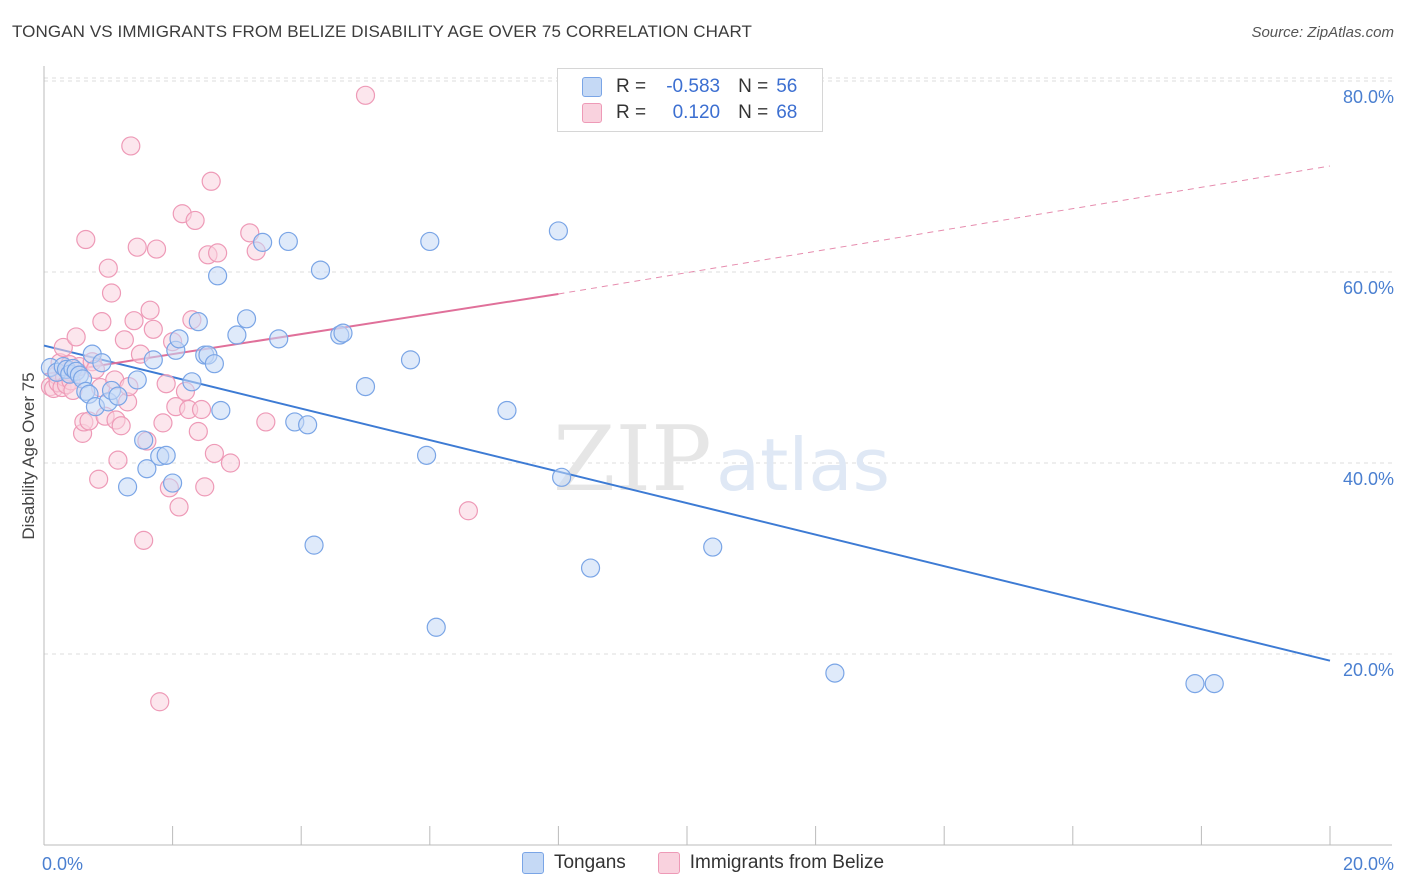 This screenshot has width=1406, height=892. Describe the element at coordinates (28, 455) in the screenshot. I see `y-axis-title: Disability Age Over 75` at that location.